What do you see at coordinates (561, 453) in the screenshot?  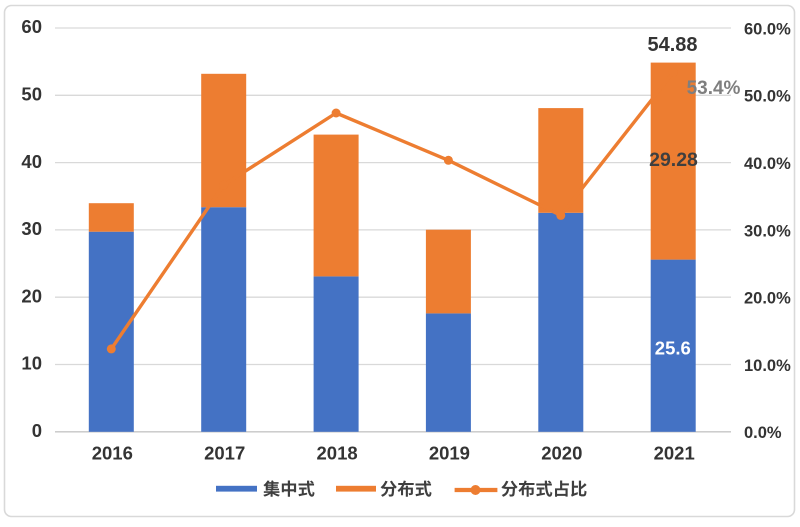 I see `svg-text: 2020` at bounding box center [561, 453].